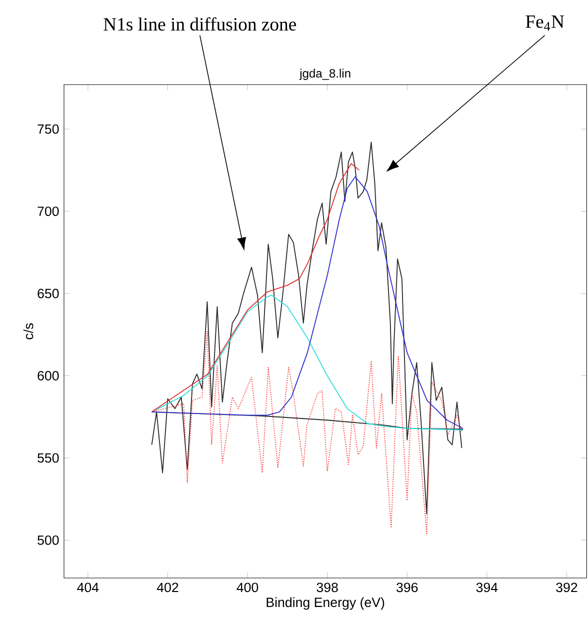  What do you see at coordinates (48, 375) in the screenshot?
I see `y-tick-label: 600` at bounding box center [48, 375].